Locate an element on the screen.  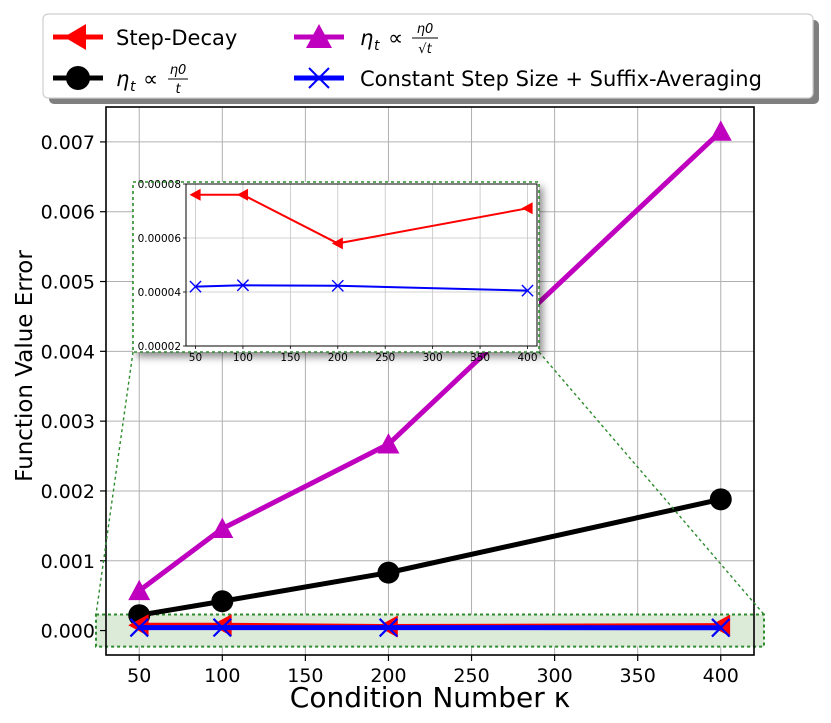
x-tick-label: 50 is located at coordinates (139, 676).